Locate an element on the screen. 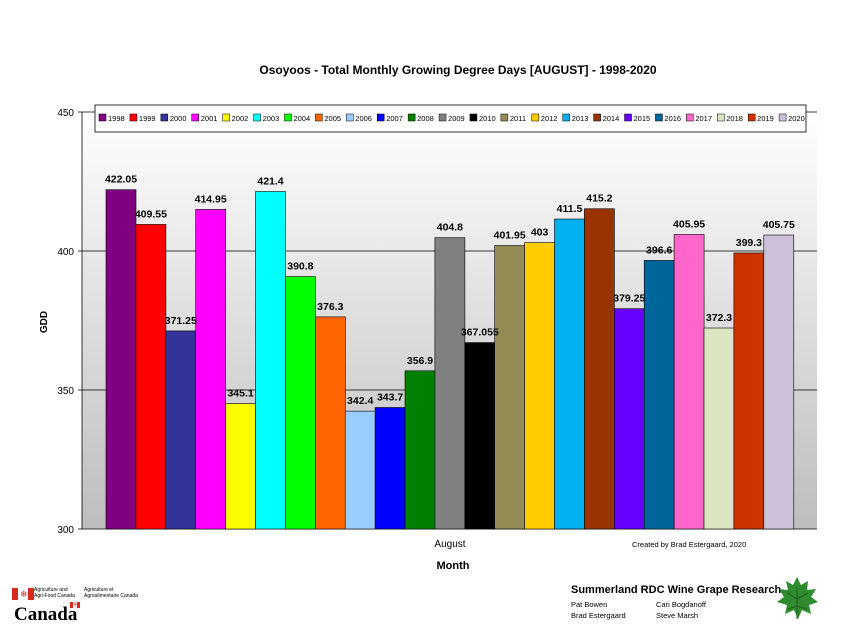  canada-wordmark: Canada is located at coordinates (46, 614).